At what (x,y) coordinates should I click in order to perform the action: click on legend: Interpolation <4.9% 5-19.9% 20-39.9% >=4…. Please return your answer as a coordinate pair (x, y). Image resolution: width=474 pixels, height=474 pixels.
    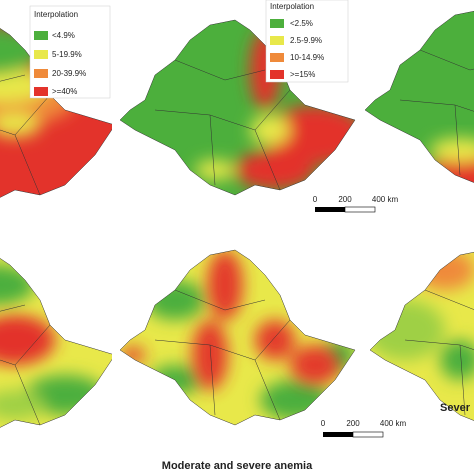
    Looking at the image, I should click on (70, 52).